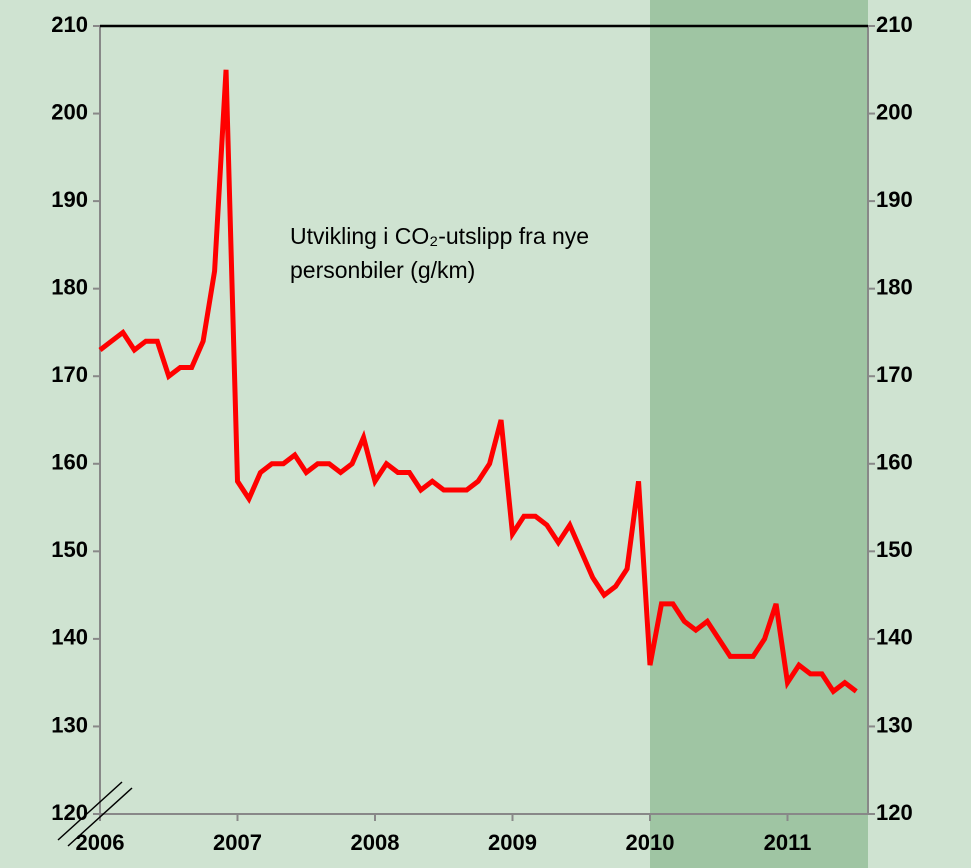  Describe the element at coordinates (650, 842) in the screenshot. I see `x-tick-label: 2010` at that location.